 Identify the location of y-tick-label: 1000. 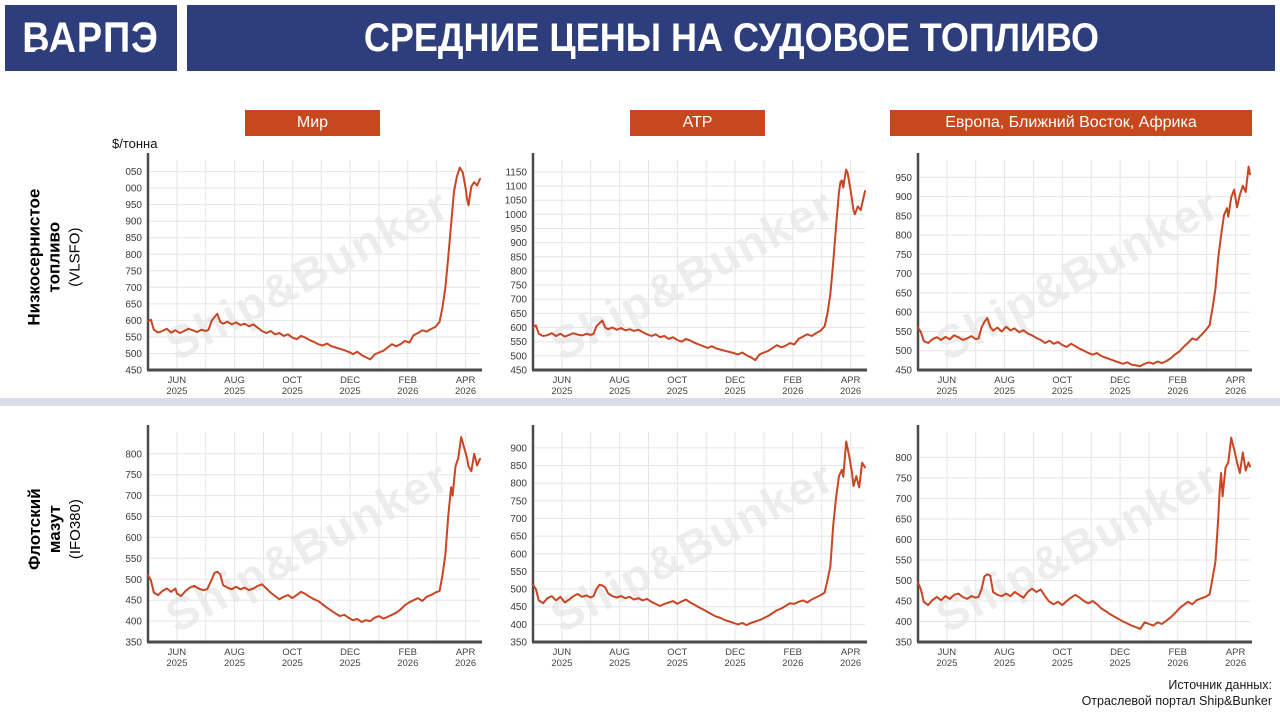
(516, 215).